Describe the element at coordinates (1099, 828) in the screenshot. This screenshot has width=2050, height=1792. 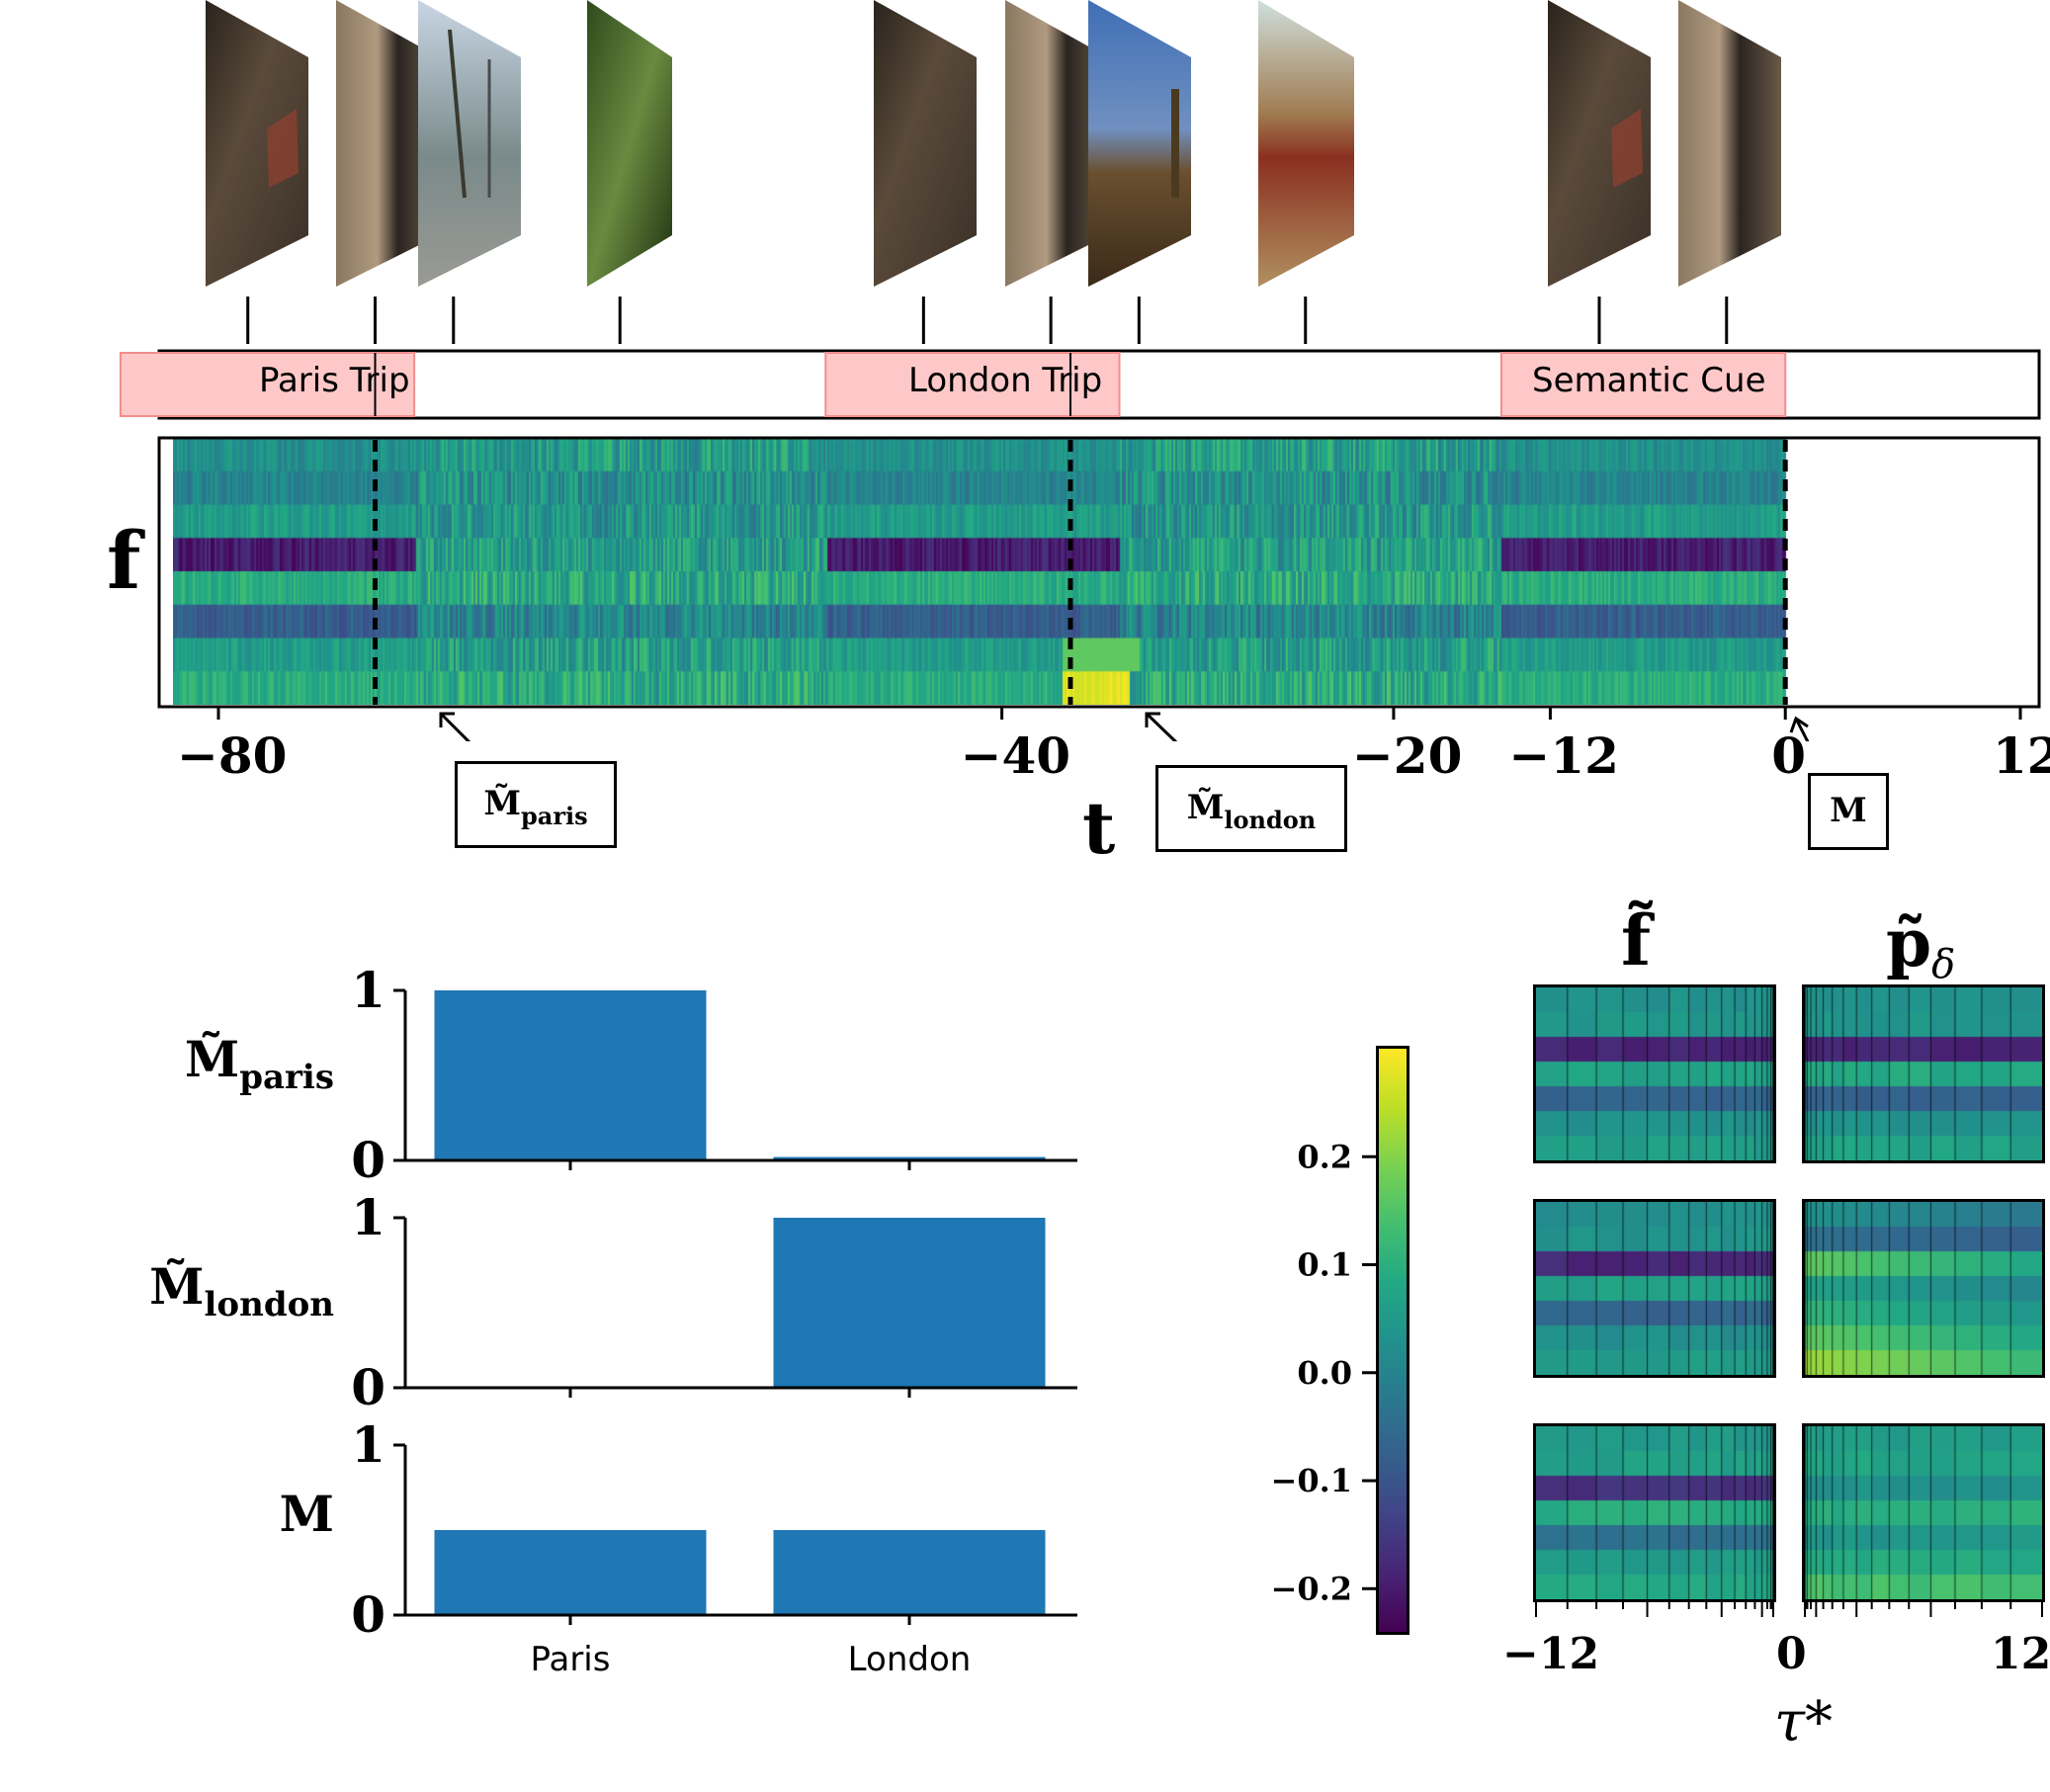
I see `heatmap-xlabel: t` at that location.